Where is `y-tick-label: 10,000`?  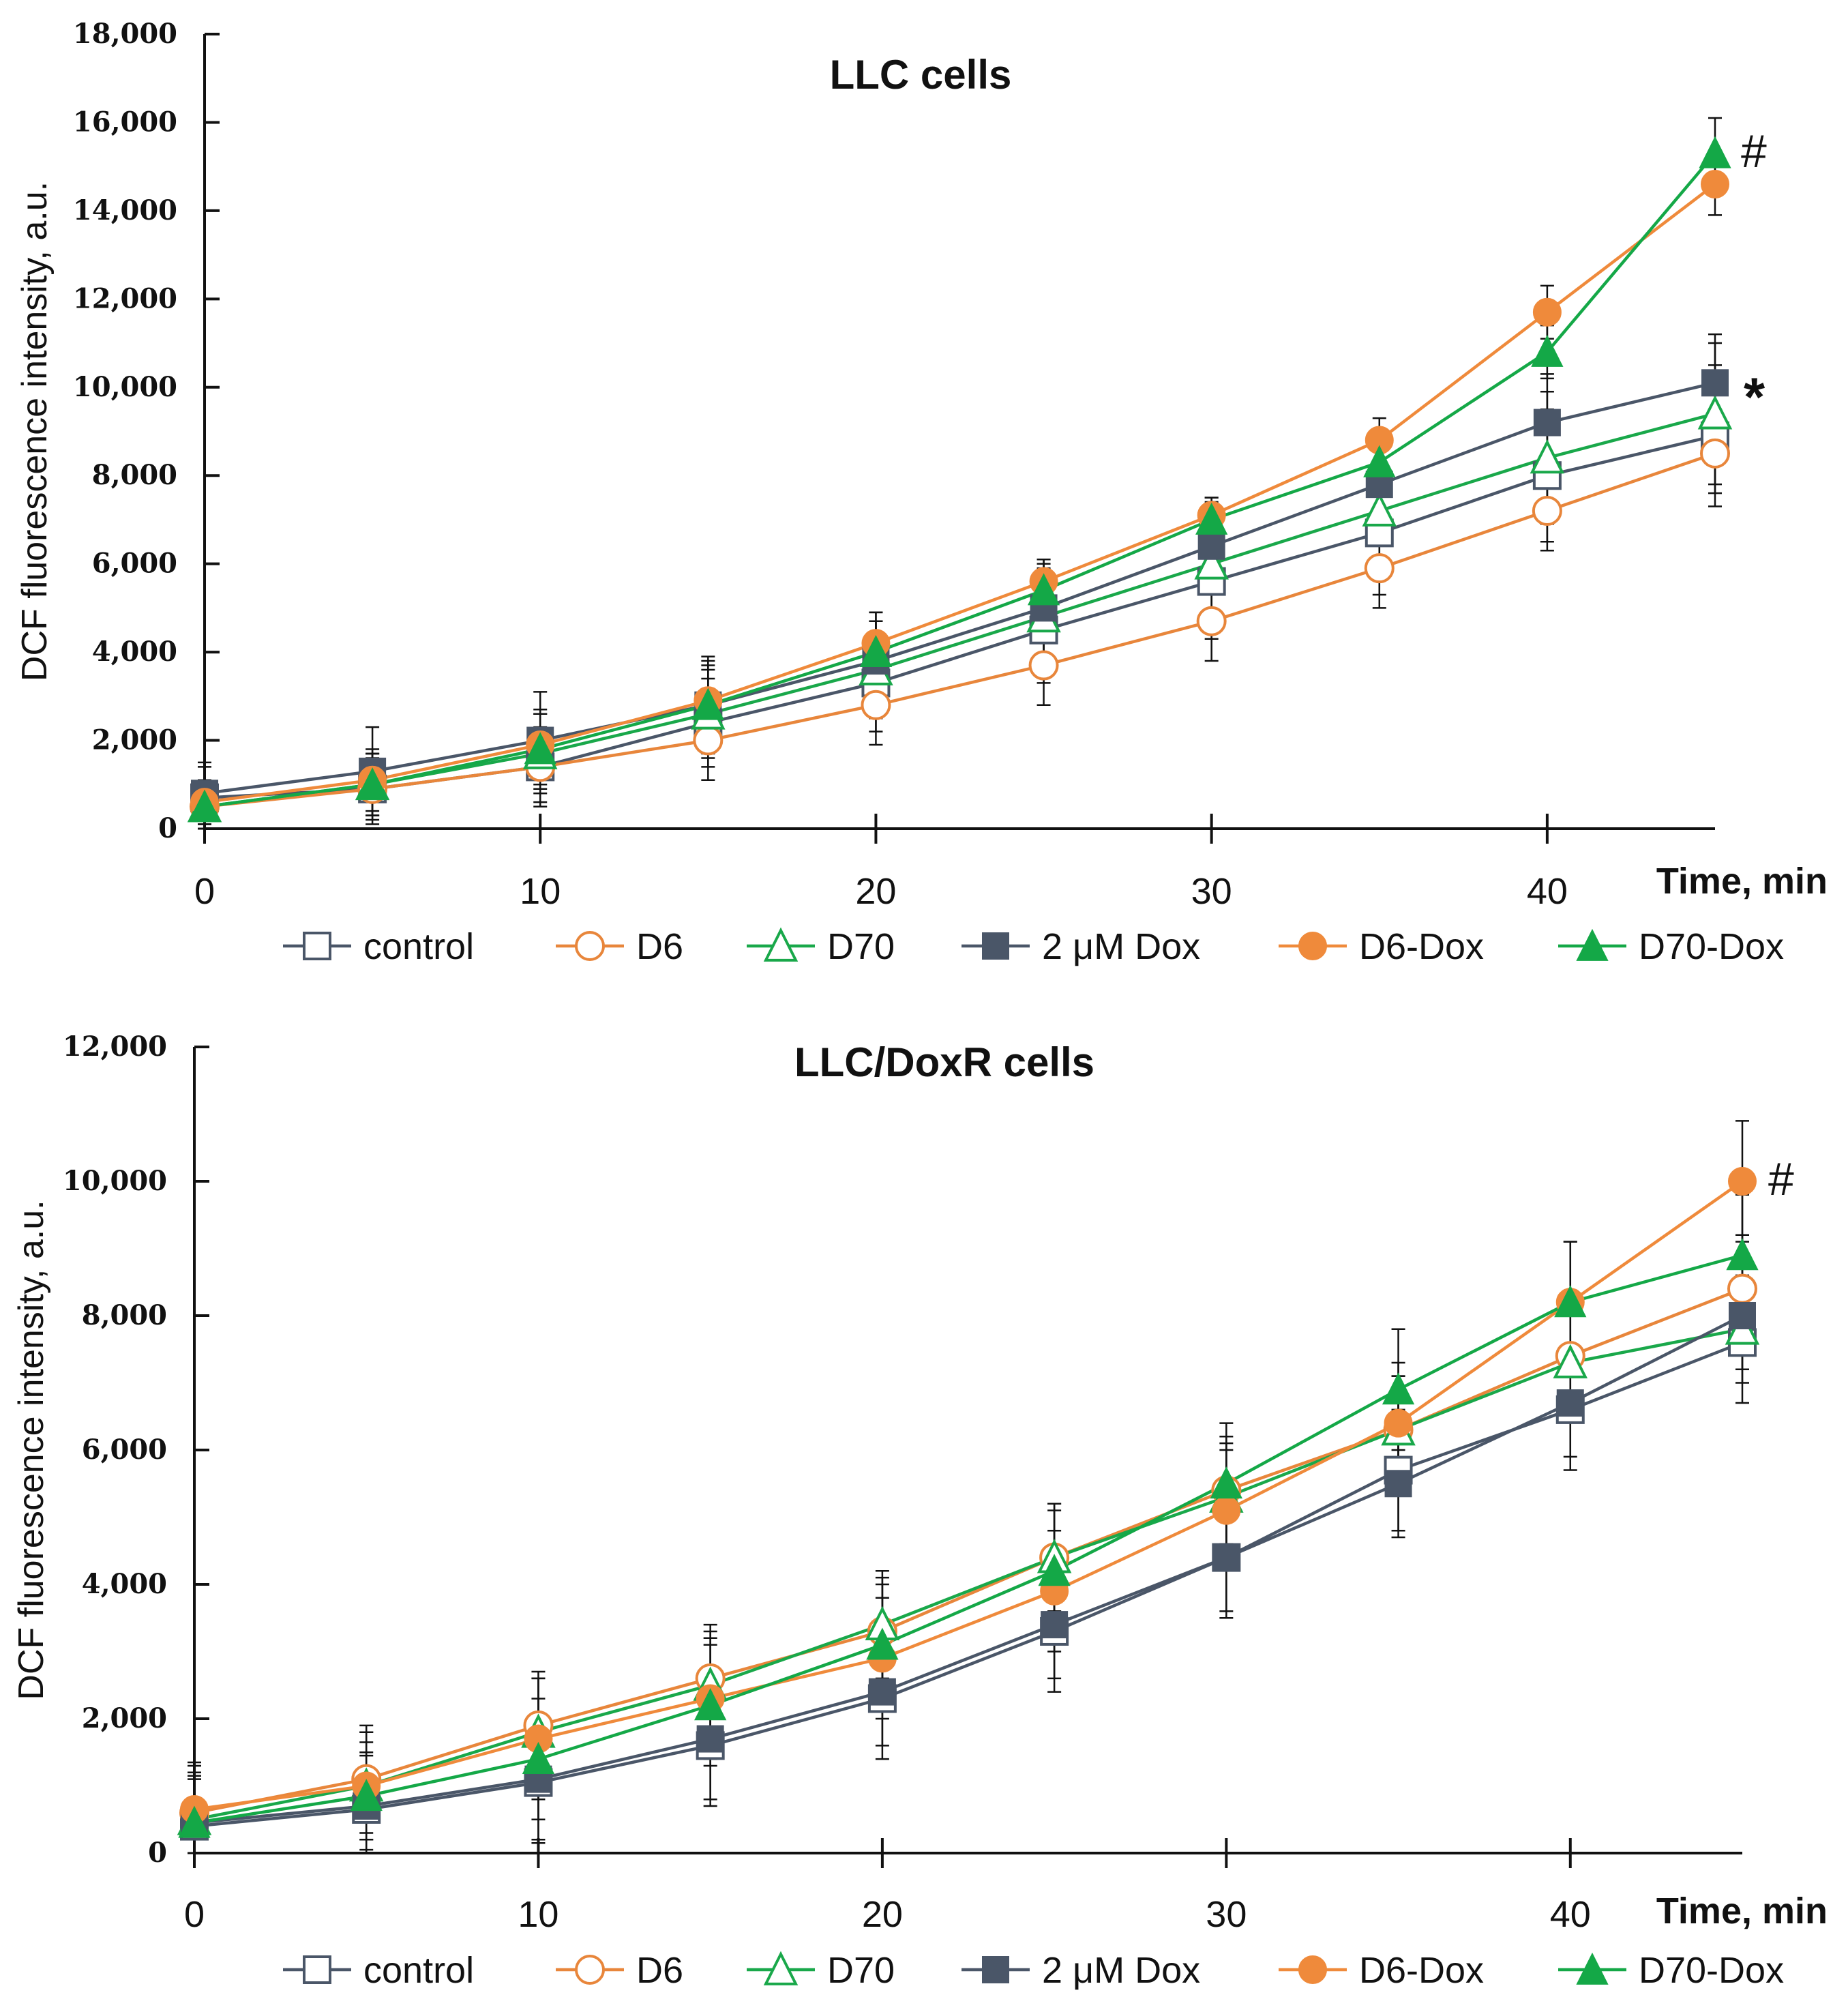 y-tick-label: 10,000 is located at coordinates (115, 1181).